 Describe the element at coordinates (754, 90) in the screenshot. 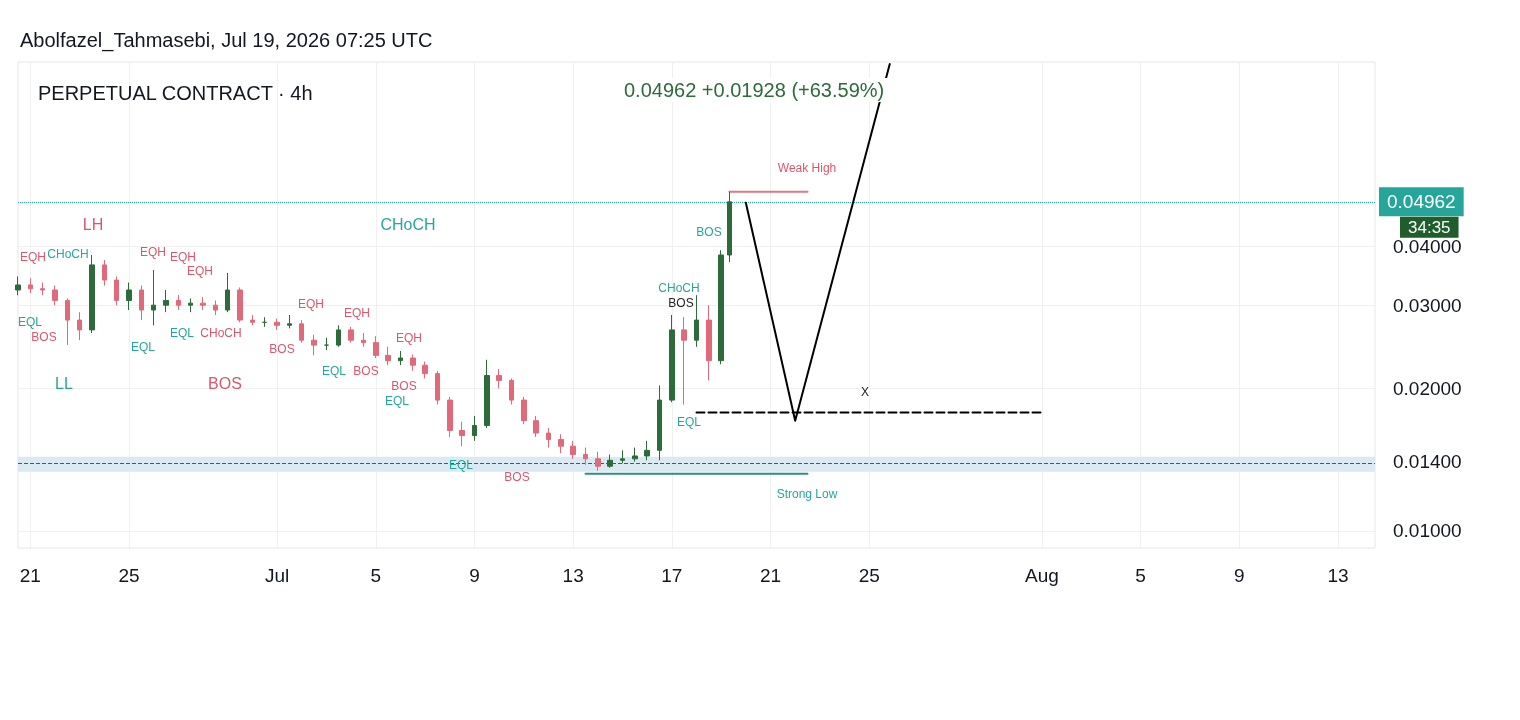

I see `text: 0.04962 +0.01928 (+63.59%)` at that location.